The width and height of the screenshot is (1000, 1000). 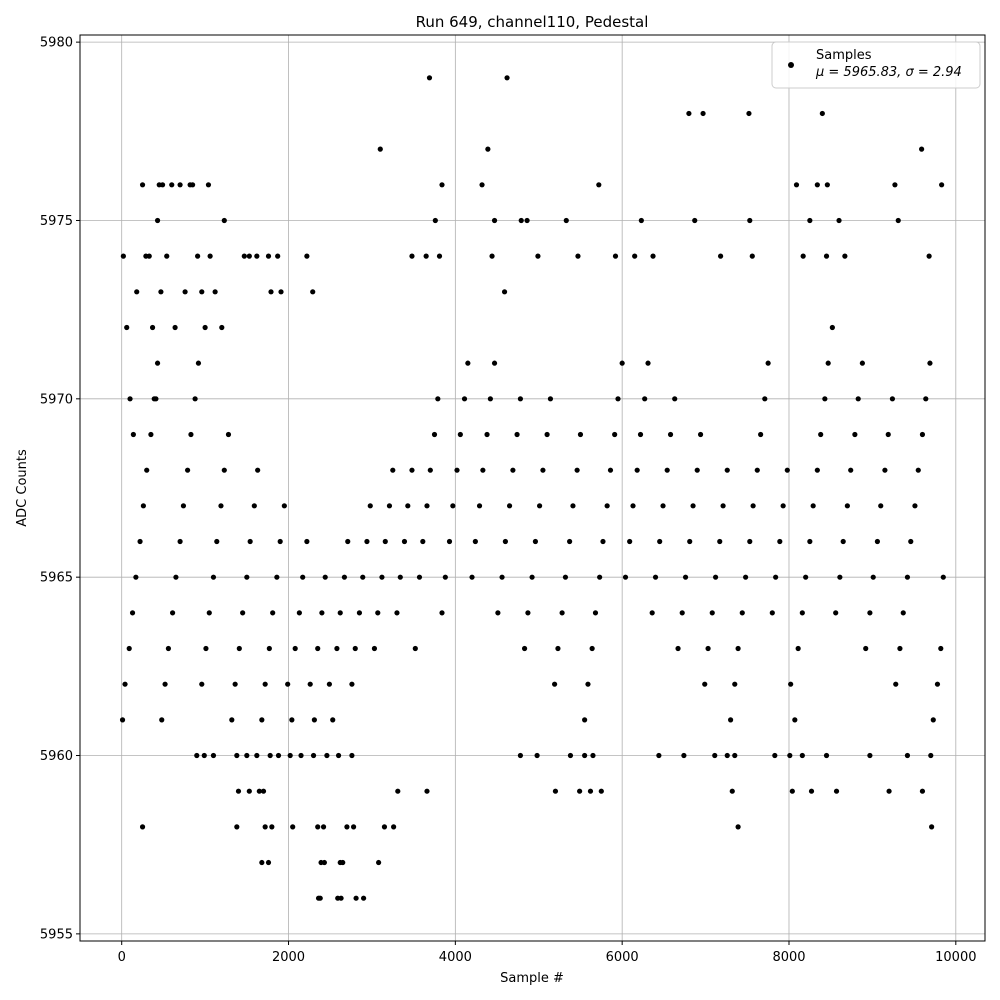 What do you see at coordinates (56, 578) in the screenshot?
I see `y-tick-label: 5965` at bounding box center [56, 578].